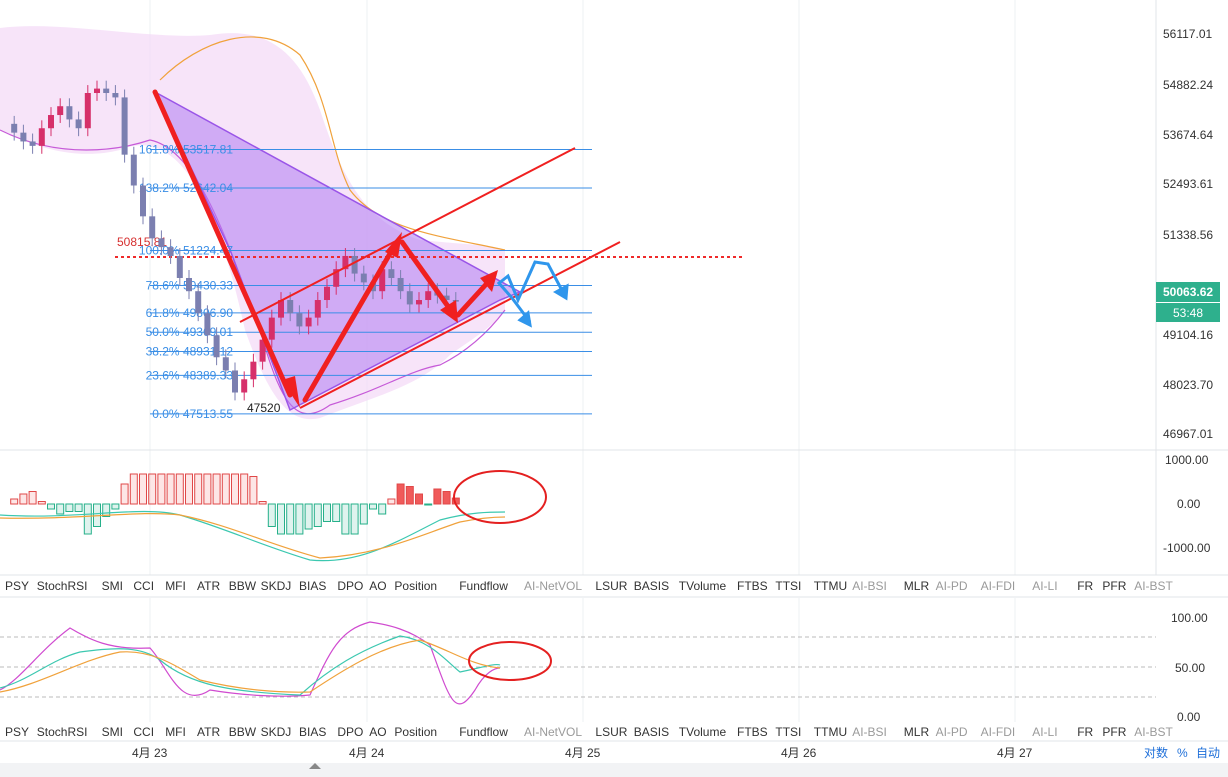  Describe the element at coordinates (1187, 460) in the screenshot. I see `macd-tick: 1000.00` at that location.